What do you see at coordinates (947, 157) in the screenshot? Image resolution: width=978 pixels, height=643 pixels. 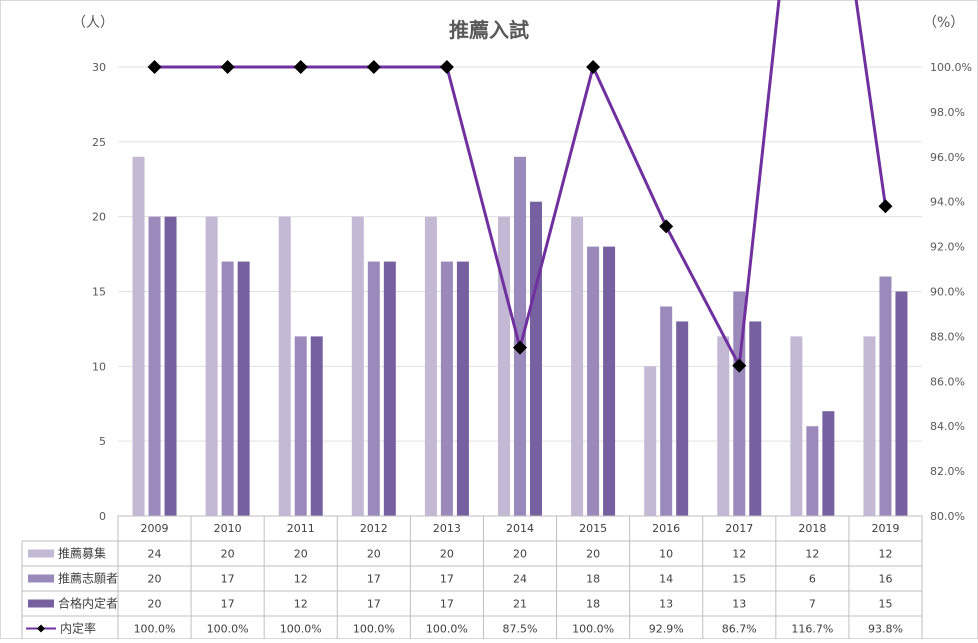 I see `right-axis-tick-label: 96.0%` at bounding box center [947, 157].